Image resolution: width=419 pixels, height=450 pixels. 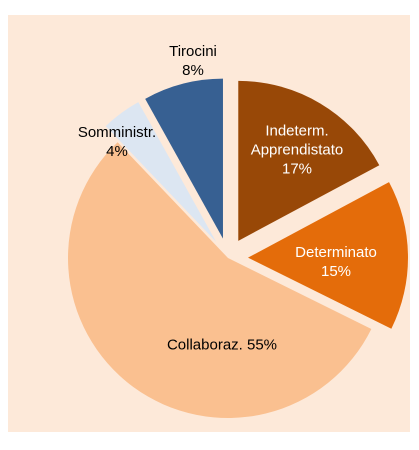 What do you see at coordinates (336, 271) in the screenshot?
I see `slice-value: 15%` at bounding box center [336, 271].